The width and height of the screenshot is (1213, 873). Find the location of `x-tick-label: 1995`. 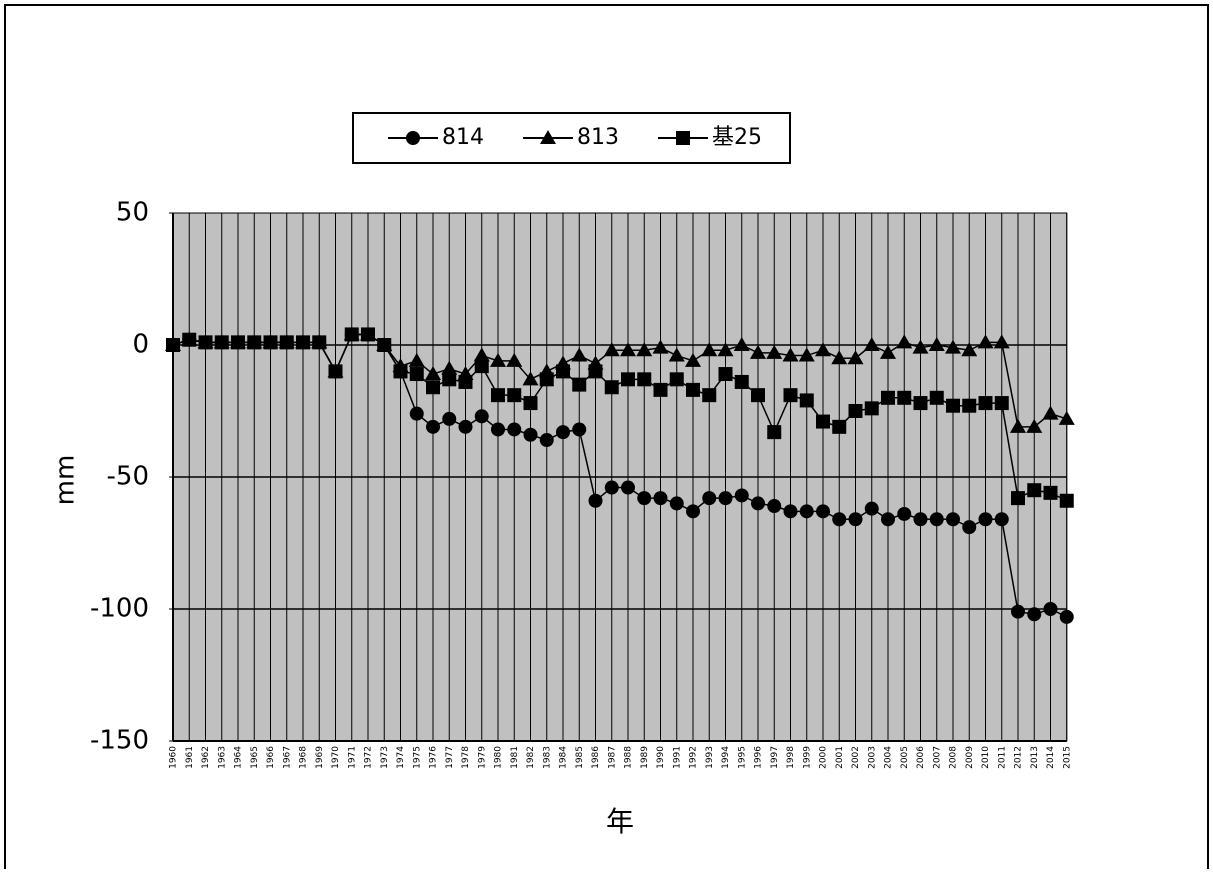

x-tick-label: 1995 is located at coordinates (742, 757).